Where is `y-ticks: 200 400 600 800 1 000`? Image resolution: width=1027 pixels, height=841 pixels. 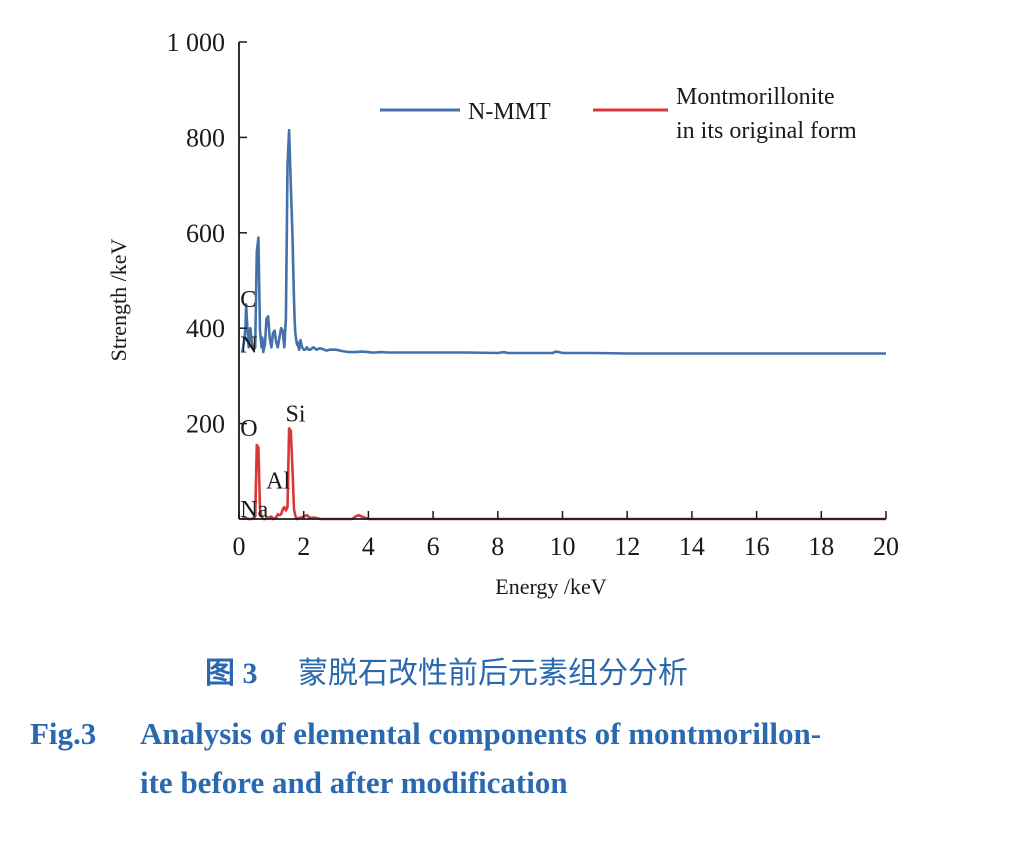 y-ticks: 200 400 600 800 1 000 is located at coordinates (207, 233).